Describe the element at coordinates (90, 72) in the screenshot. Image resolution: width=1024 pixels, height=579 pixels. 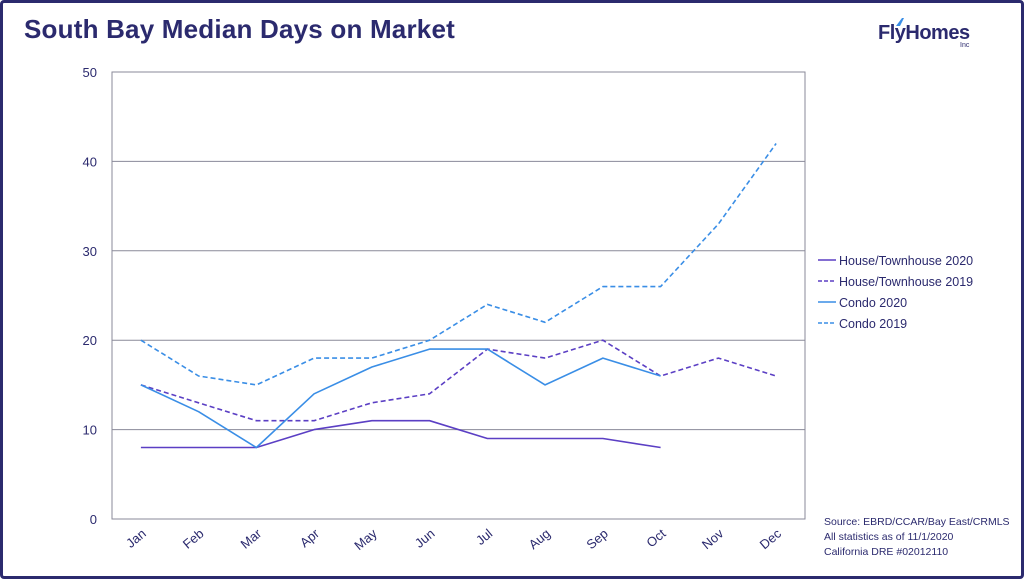
I see `y-tick-label: 50` at that location.